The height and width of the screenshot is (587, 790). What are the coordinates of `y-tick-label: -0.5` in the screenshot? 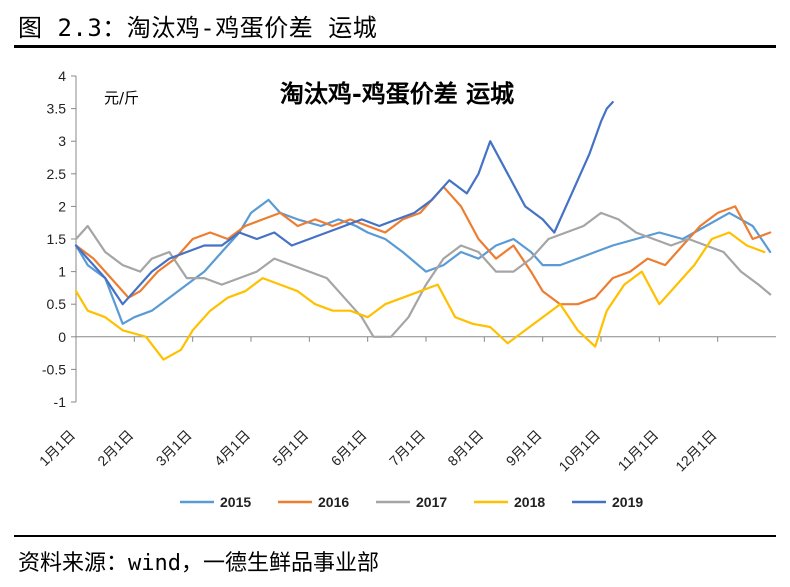 It's located at (54, 369).